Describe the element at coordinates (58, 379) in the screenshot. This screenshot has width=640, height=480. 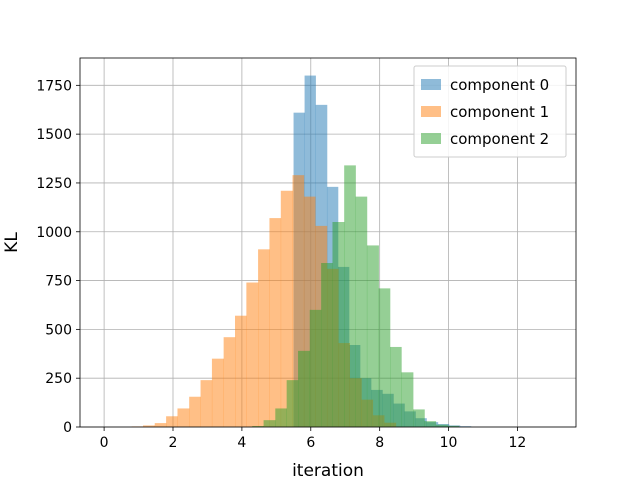
I see `y-tick-label: 250` at that location.